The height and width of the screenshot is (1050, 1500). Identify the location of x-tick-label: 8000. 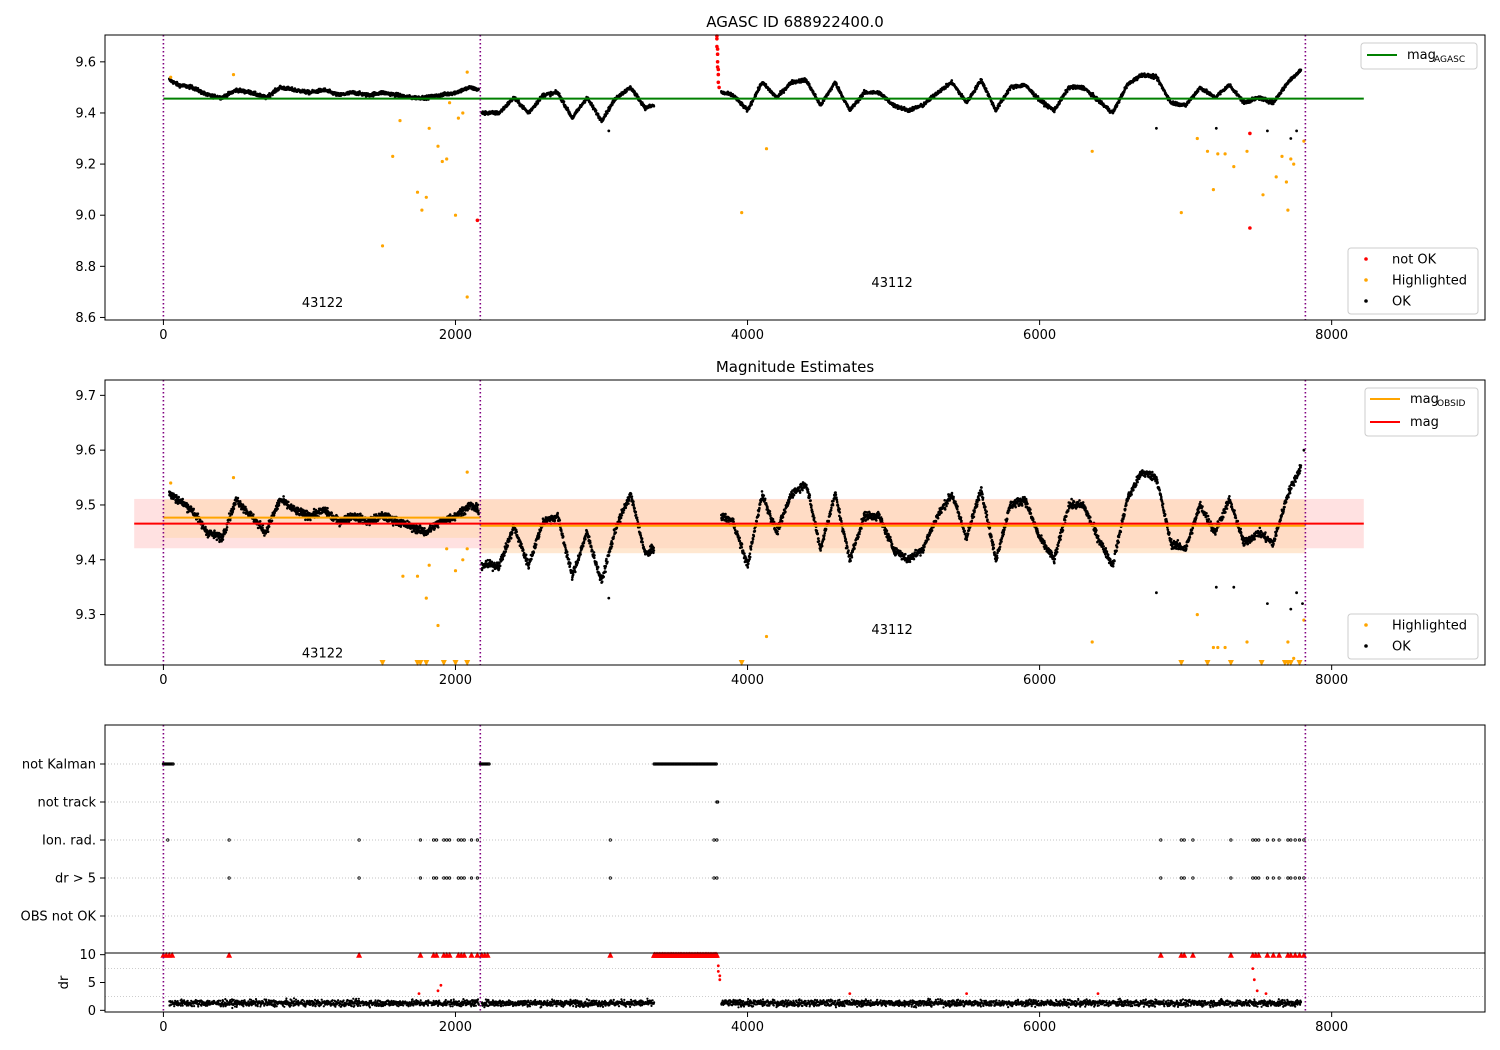
(1331, 335).